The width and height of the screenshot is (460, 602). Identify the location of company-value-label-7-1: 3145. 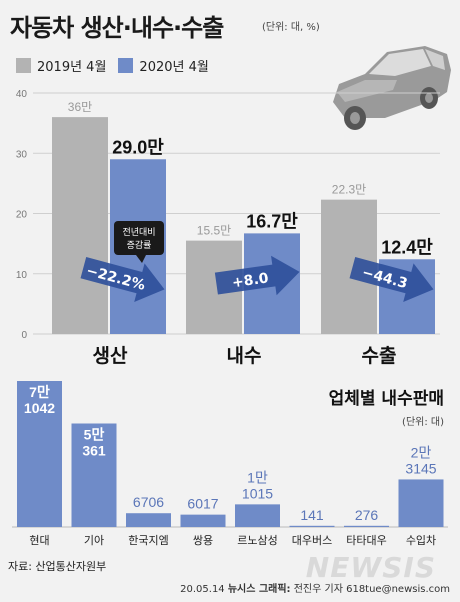
(420, 468).